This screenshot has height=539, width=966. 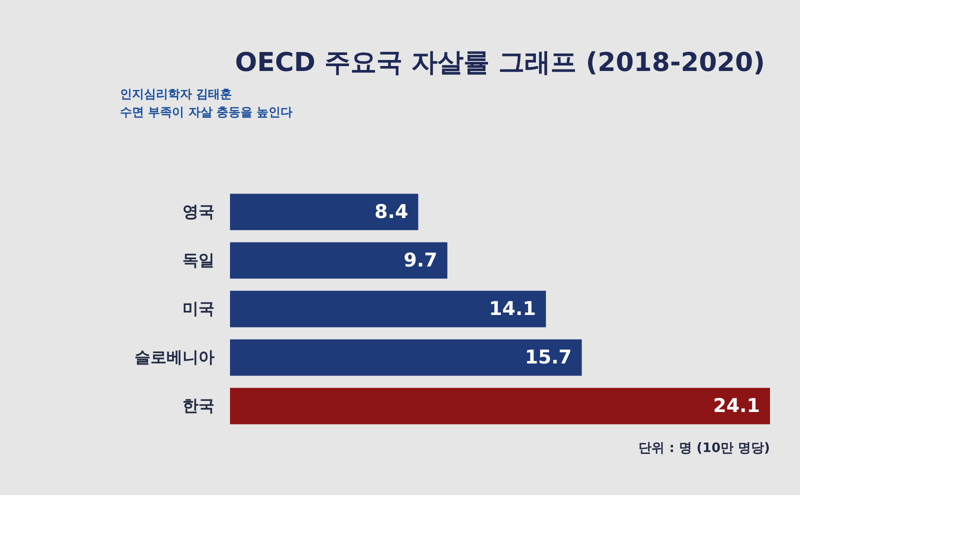 What do you see at coordinates (198, 260) in the screenshot?
I see `y-tick-label: 독일` at bounding box center [198, 260].